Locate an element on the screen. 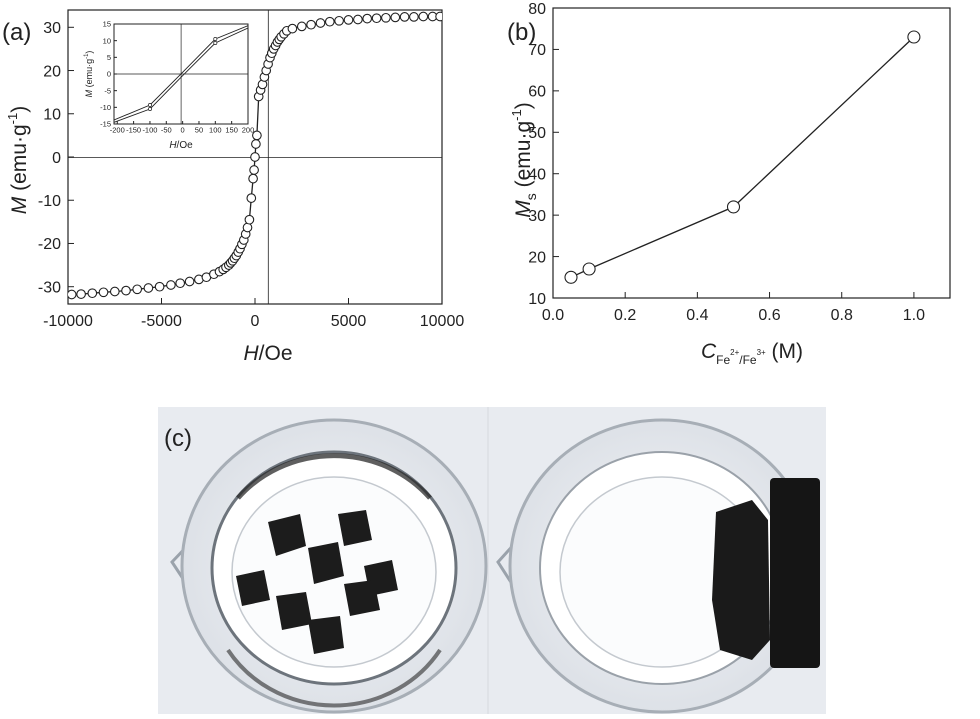 The width and height of the screenshot is (980, 719). magnetic-gel-pieces-attracted is located at coordinates (741, 580).